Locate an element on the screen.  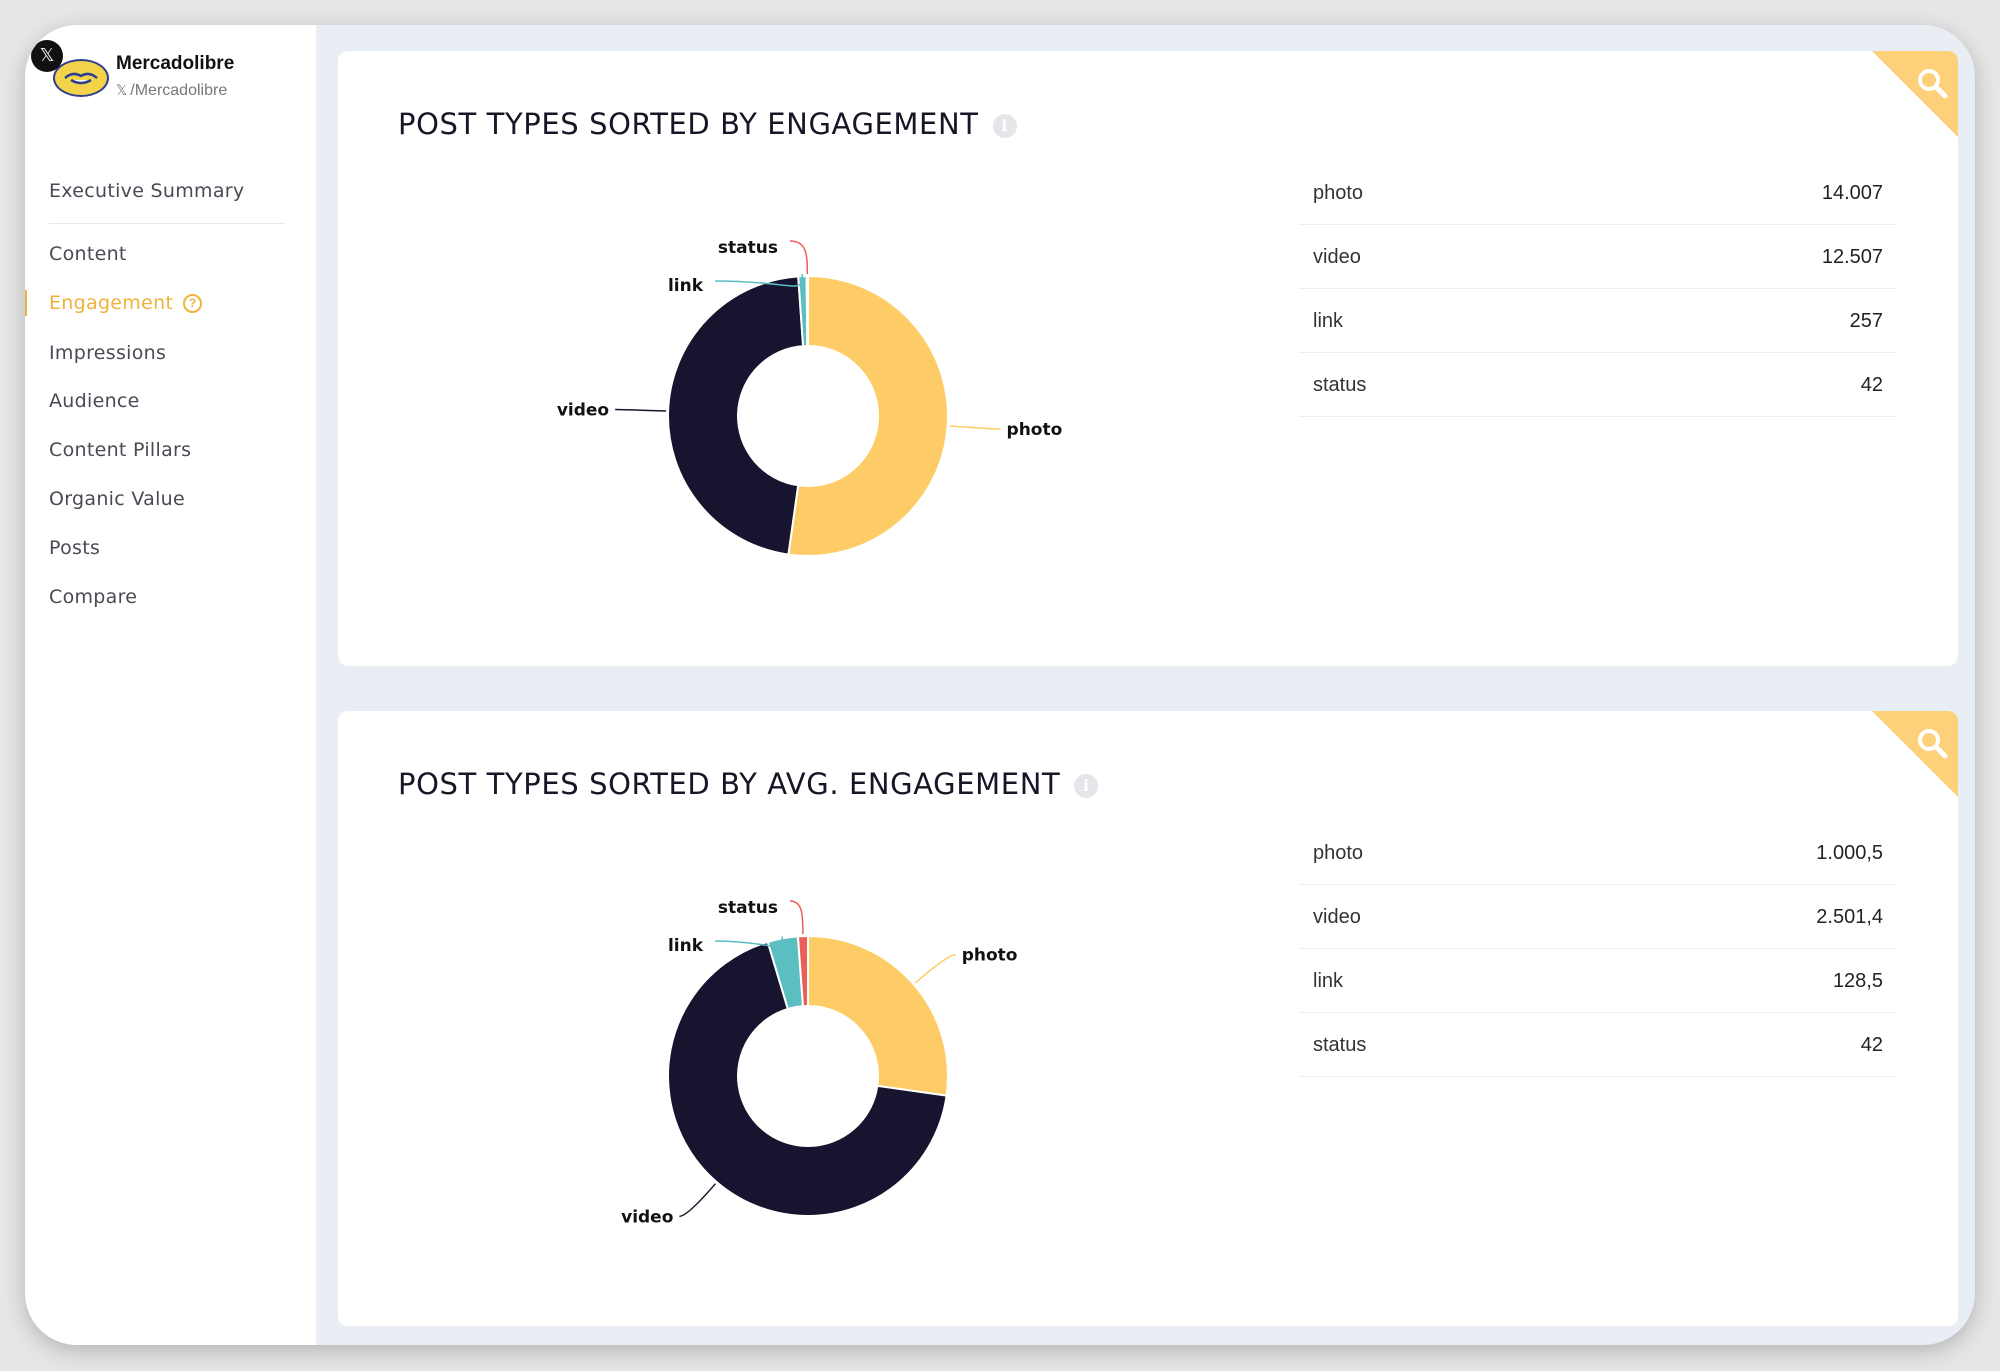
profile-handle: 𝕏/Mercadolibre is located at coordinates (171, 91).